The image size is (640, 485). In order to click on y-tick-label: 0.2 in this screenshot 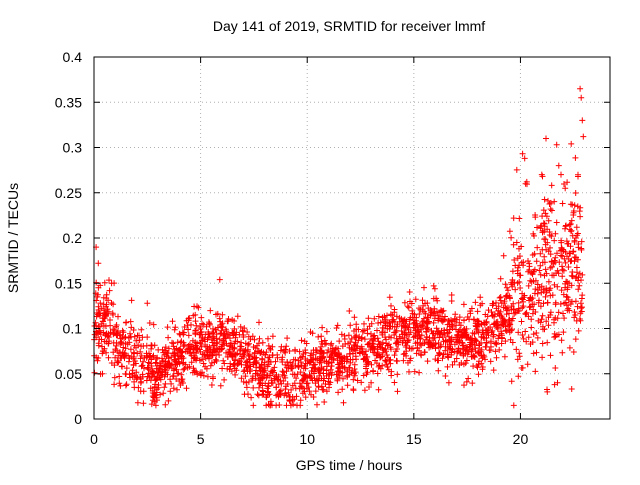, I will do `click(73, 238)`.